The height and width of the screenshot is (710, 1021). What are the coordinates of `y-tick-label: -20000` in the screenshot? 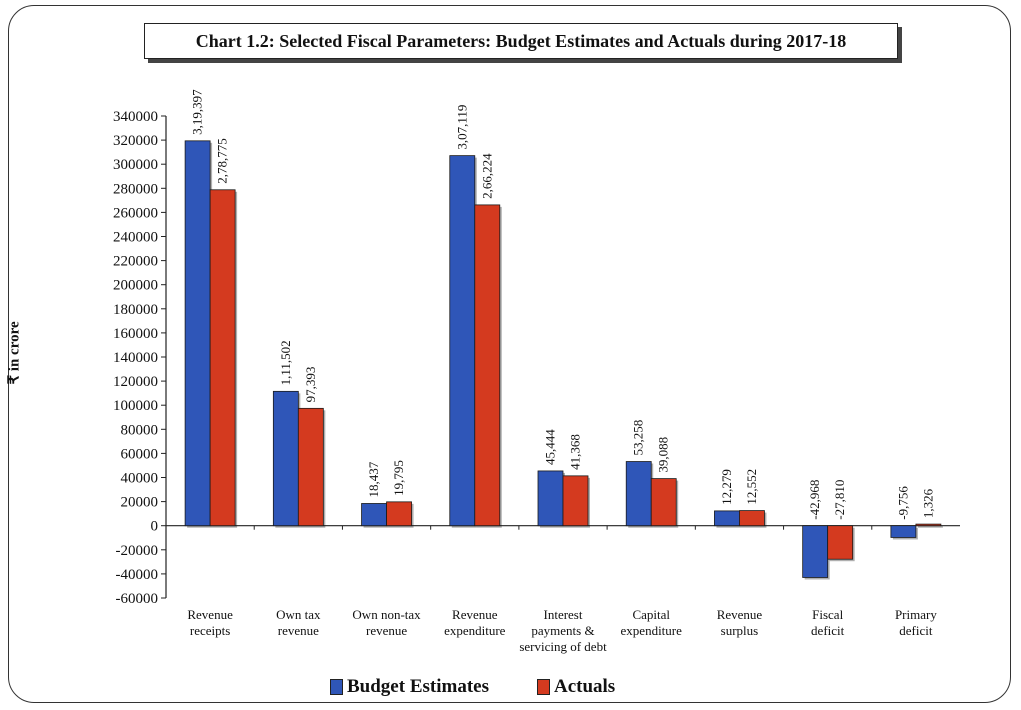 It's located at (137, 551).